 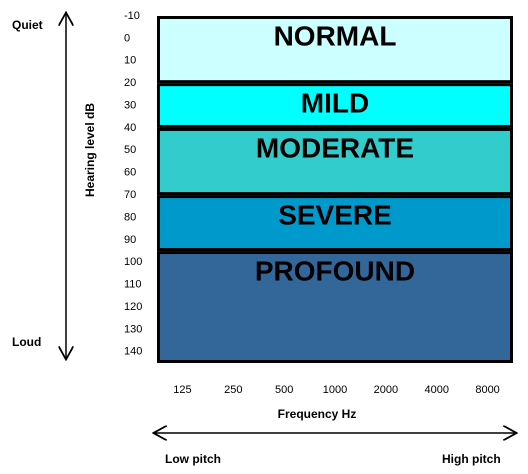 I want to click on y-tick-label: 10, so click(x=130, y=61).